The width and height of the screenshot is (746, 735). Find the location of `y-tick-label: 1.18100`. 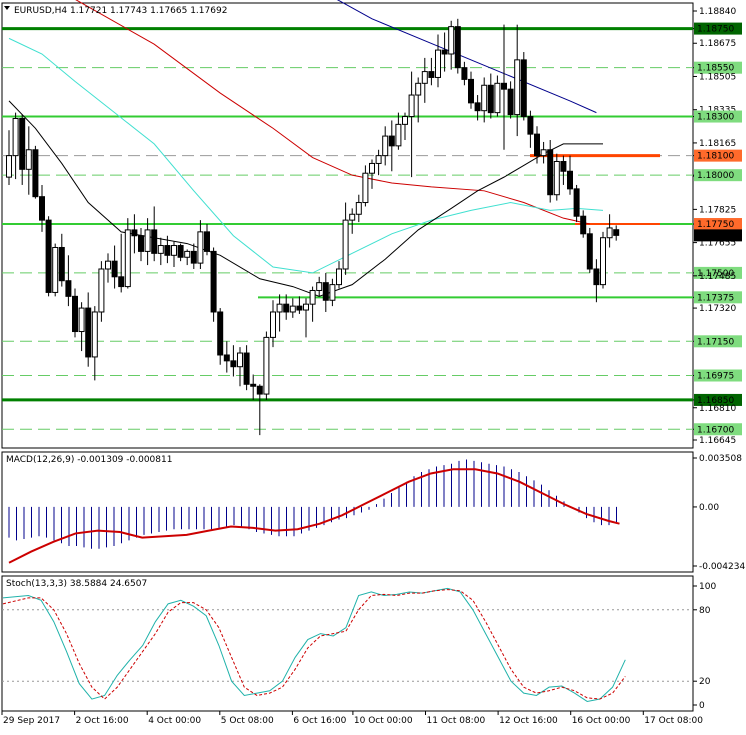

y-tick-label: 1.18100 is located at coordinates (715, 157).